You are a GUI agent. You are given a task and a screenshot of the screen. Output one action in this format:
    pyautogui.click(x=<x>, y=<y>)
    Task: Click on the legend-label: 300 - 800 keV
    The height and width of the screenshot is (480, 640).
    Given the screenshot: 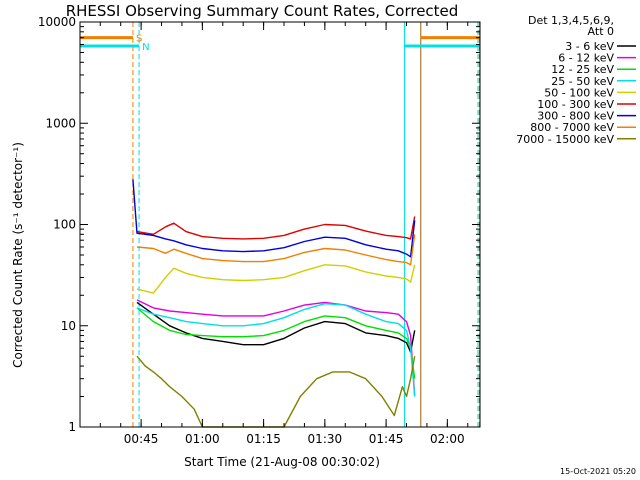 What is the action you would take?
    pyautogui.click(x=575, y=116)
    